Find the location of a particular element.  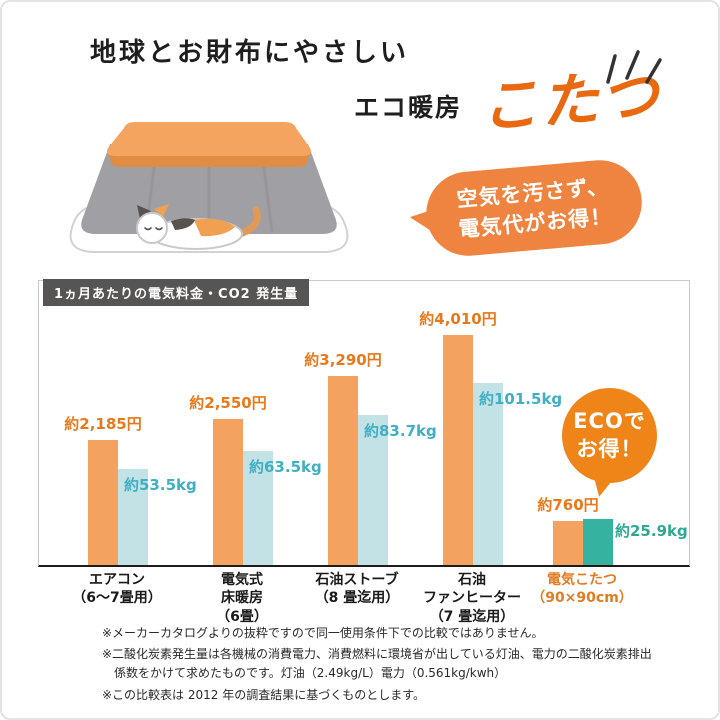

category-label-floor-heating: 電気式 床暖房 （6畳） is located at coordinates (242, 598).